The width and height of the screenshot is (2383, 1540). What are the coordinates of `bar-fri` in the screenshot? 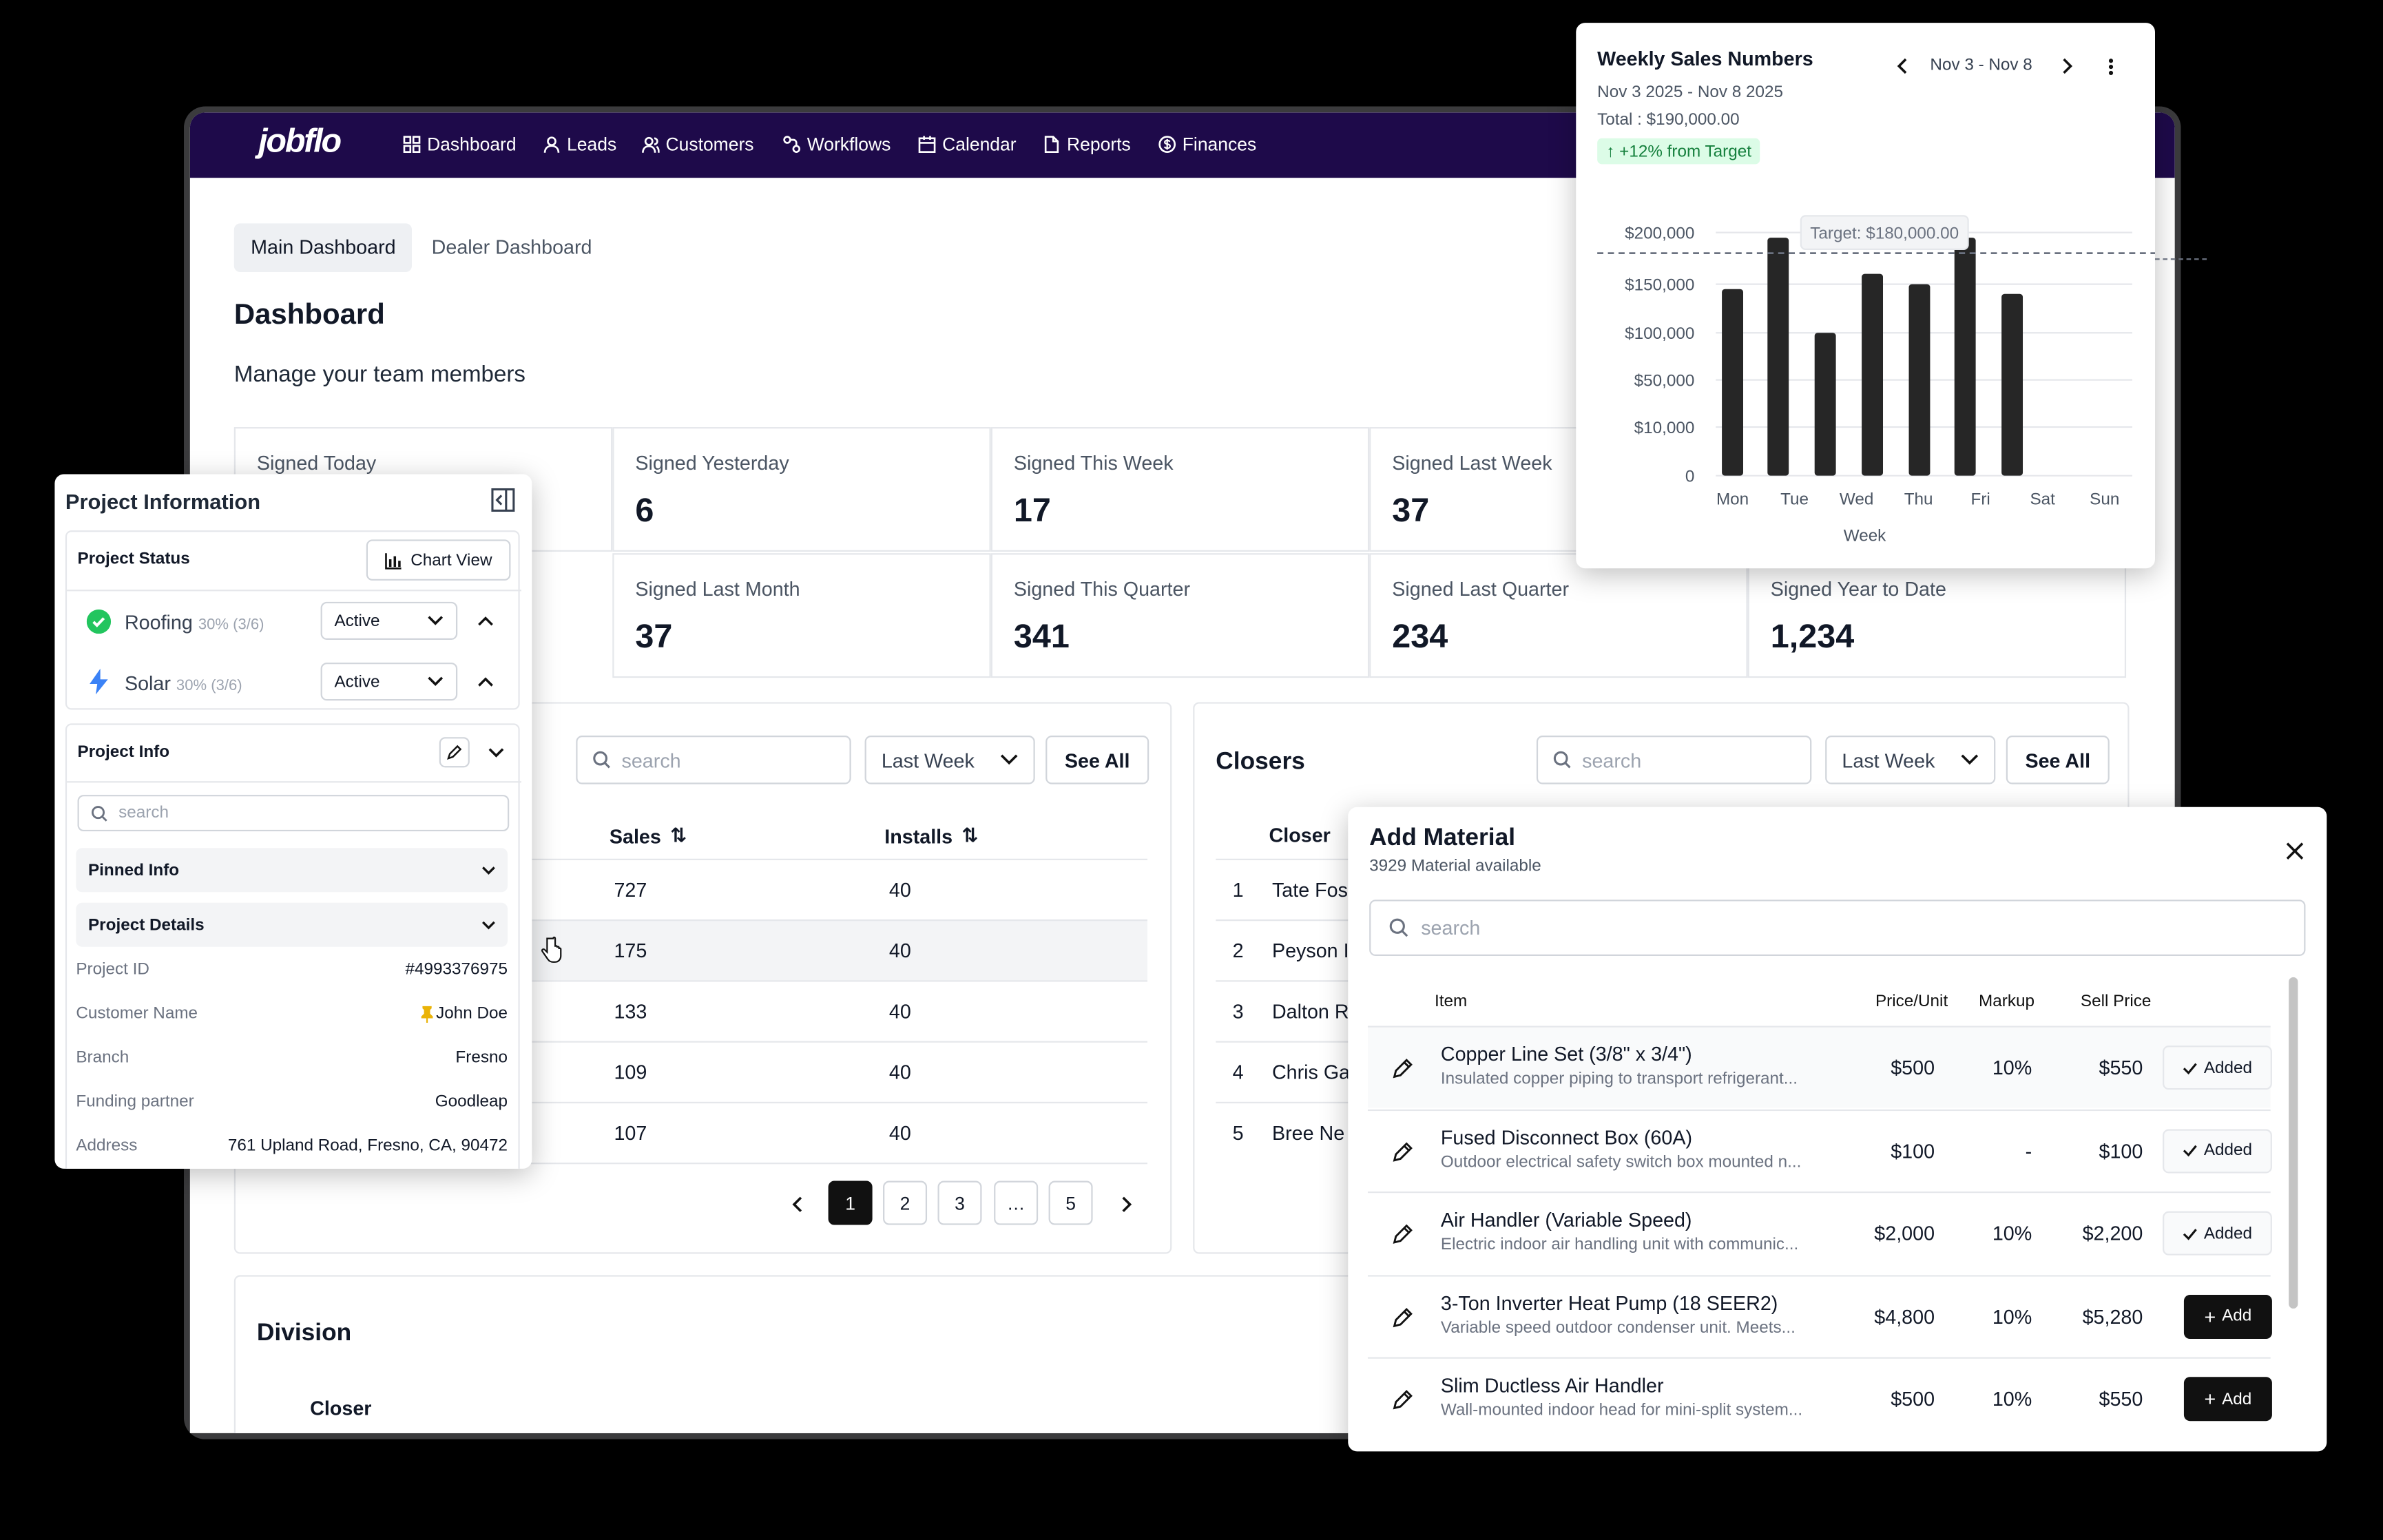 It's located at (1919, 380).